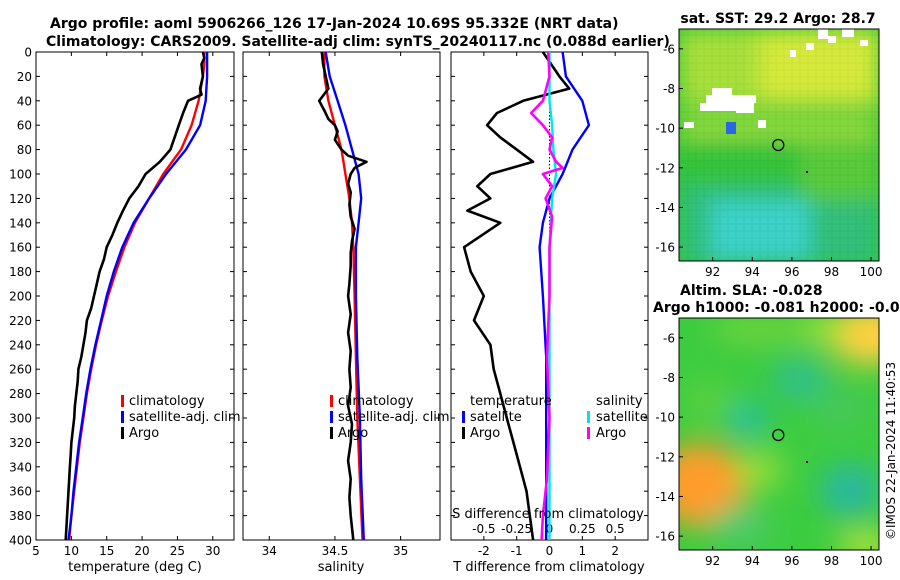 The height and width of the screenshot is (580, 900). What do you see at coordinates (463, 433) in the screenshot?
I see `legend-swatch-t-argo` at bounding box center [463, 433].